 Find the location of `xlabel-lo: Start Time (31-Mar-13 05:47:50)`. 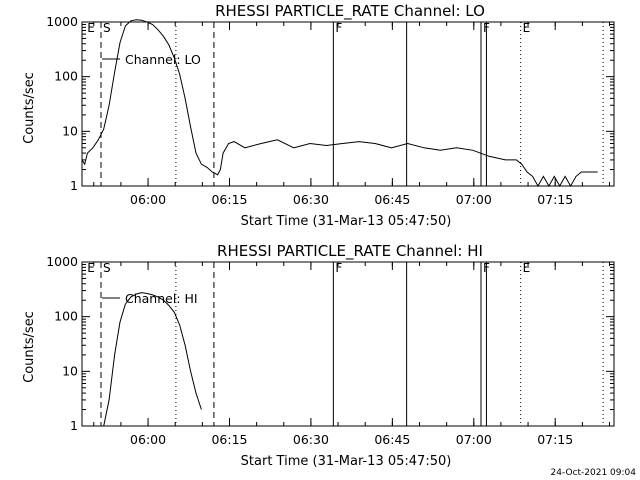

xlabel-lo: Start Time (31-Mar-13 05:47:50) is located at coordinates (346, 221).